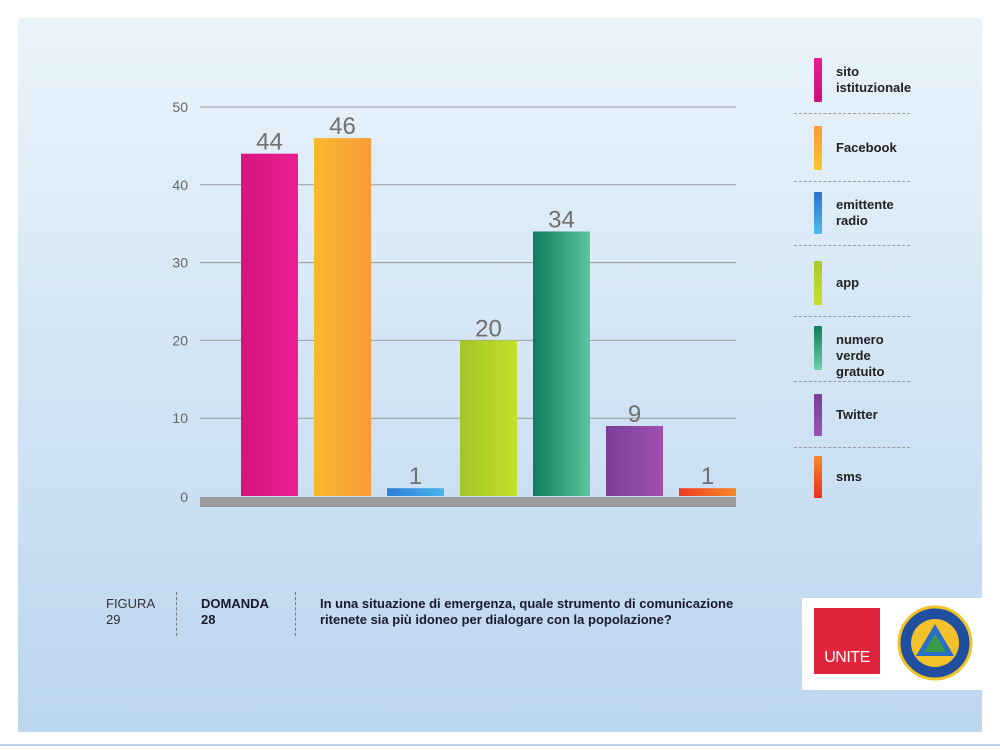  What do you see at coordinates (269, 324) in the screenshot?
I see `bar-sito-istituzionale` at bounding box center [269, 324].